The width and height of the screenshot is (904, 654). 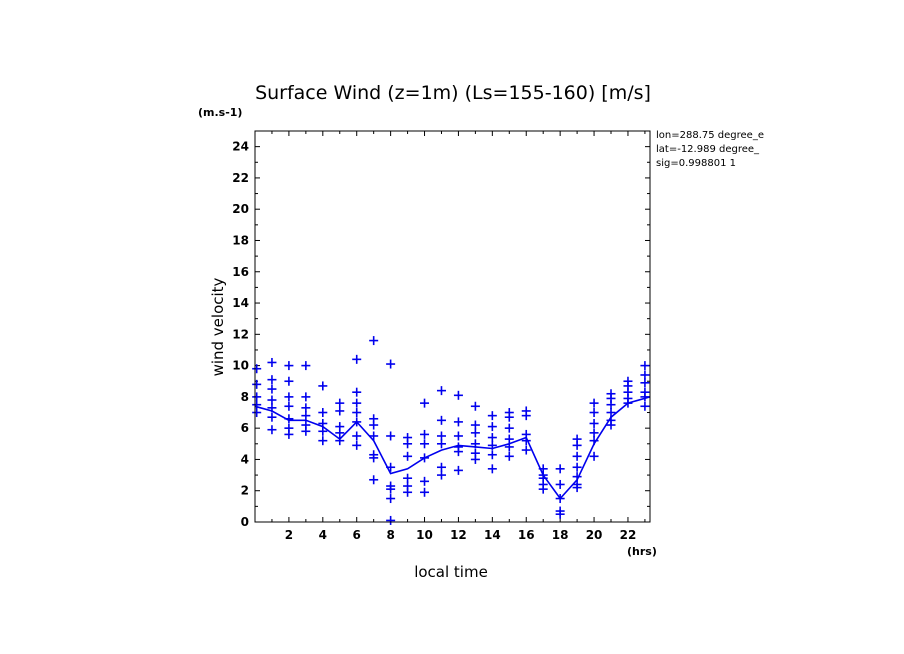 I want to click on annotation-sig: sig=0.998801 1, so click(x=696, y=163).